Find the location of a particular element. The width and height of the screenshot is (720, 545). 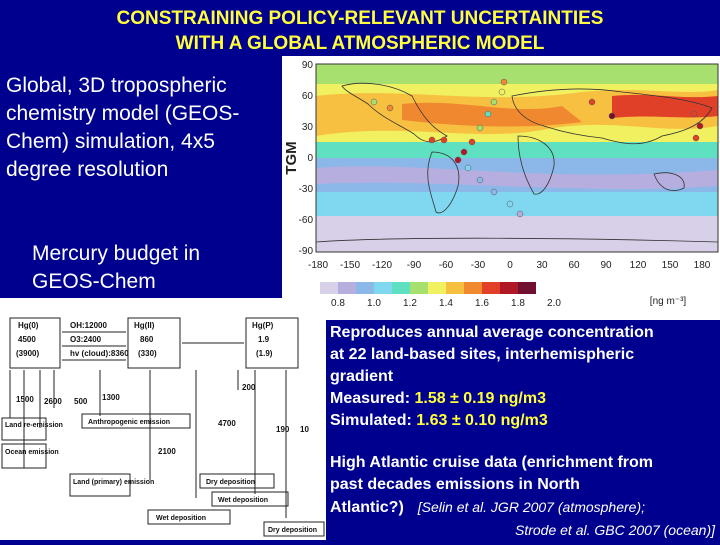

flux-10: 10 is located at coordinates (304, 429).